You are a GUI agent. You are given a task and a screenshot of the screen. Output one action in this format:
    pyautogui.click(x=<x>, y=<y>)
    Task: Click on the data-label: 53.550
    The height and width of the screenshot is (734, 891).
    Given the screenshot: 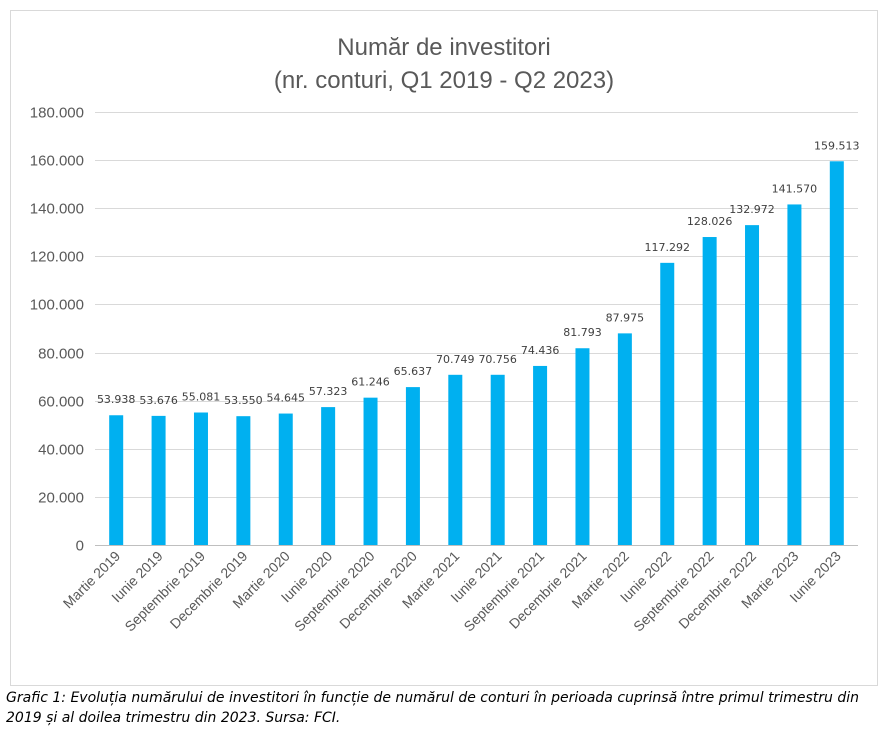 What is the action you would take?
    pyautogui.click(x=243, y=400)
    